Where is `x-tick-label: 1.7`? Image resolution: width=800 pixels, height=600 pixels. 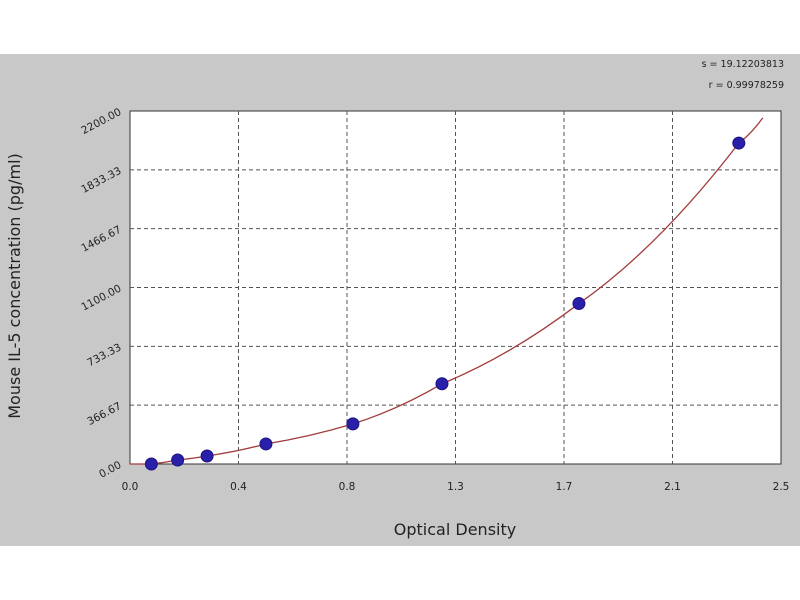
x-tick-label: 1.7 is located at coordinates (564, 487).